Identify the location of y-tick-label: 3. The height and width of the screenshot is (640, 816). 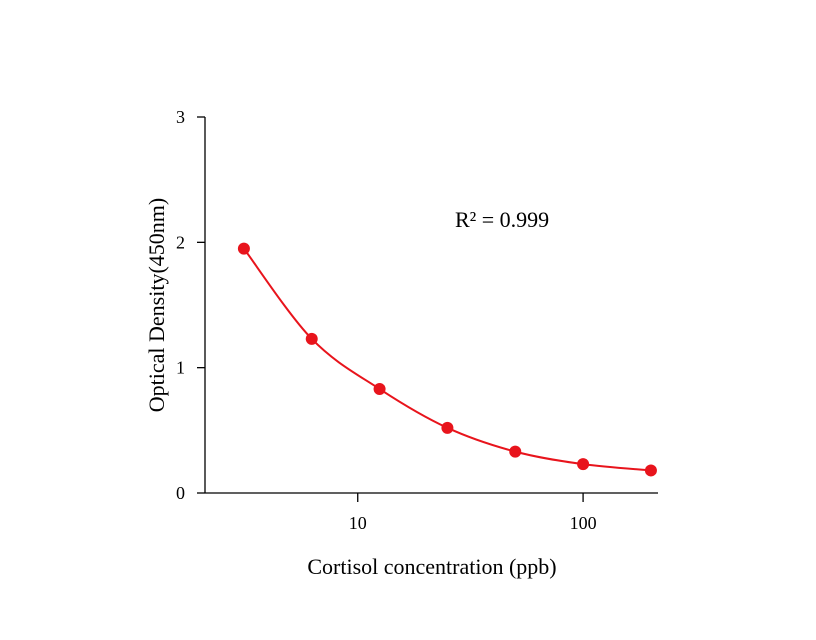
(180, 117).